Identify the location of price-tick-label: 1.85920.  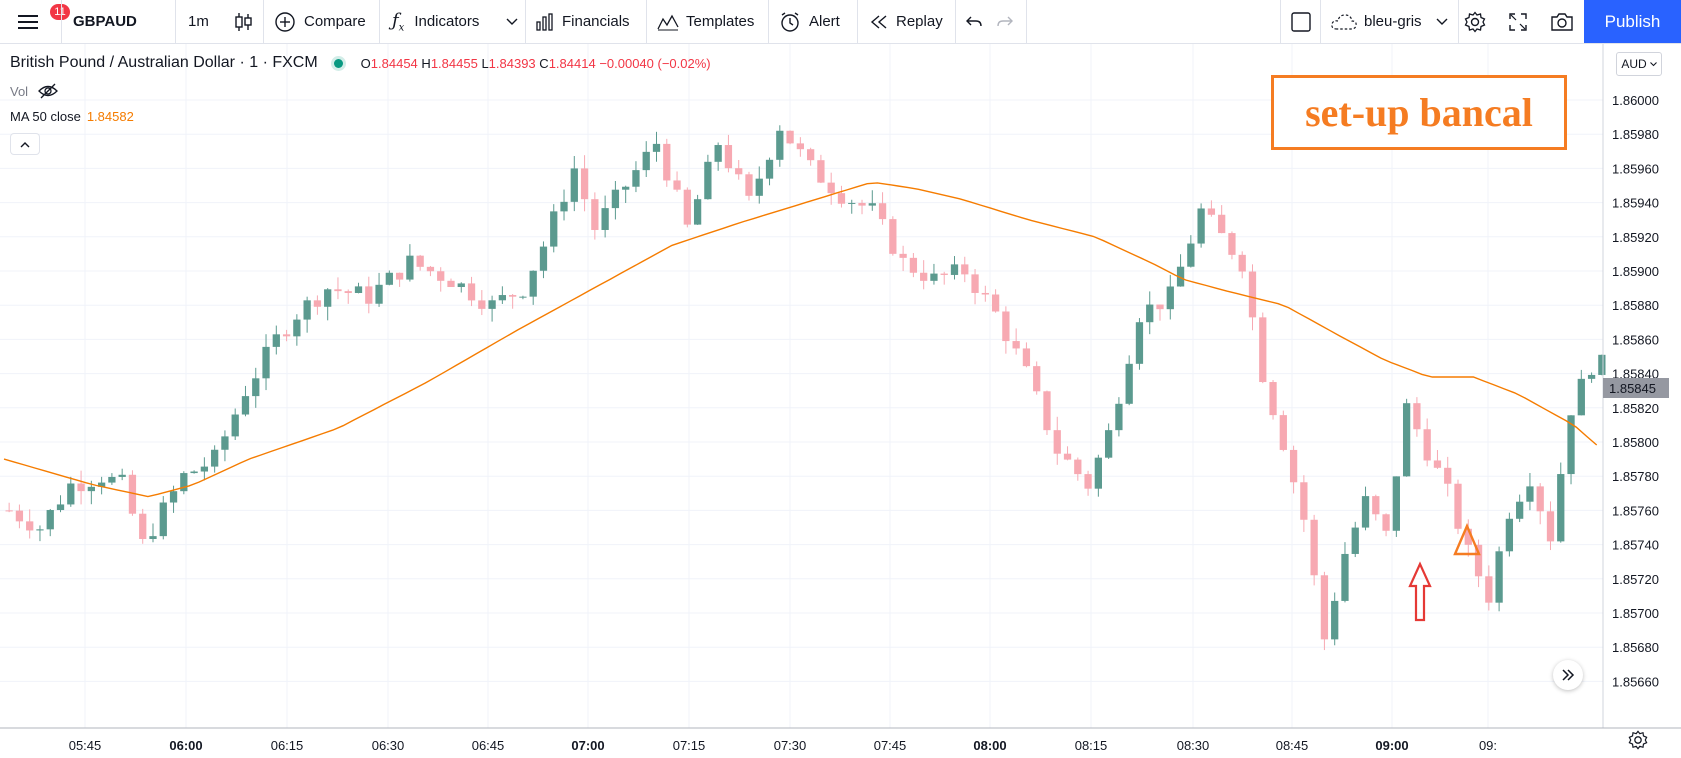
(1635, 237).